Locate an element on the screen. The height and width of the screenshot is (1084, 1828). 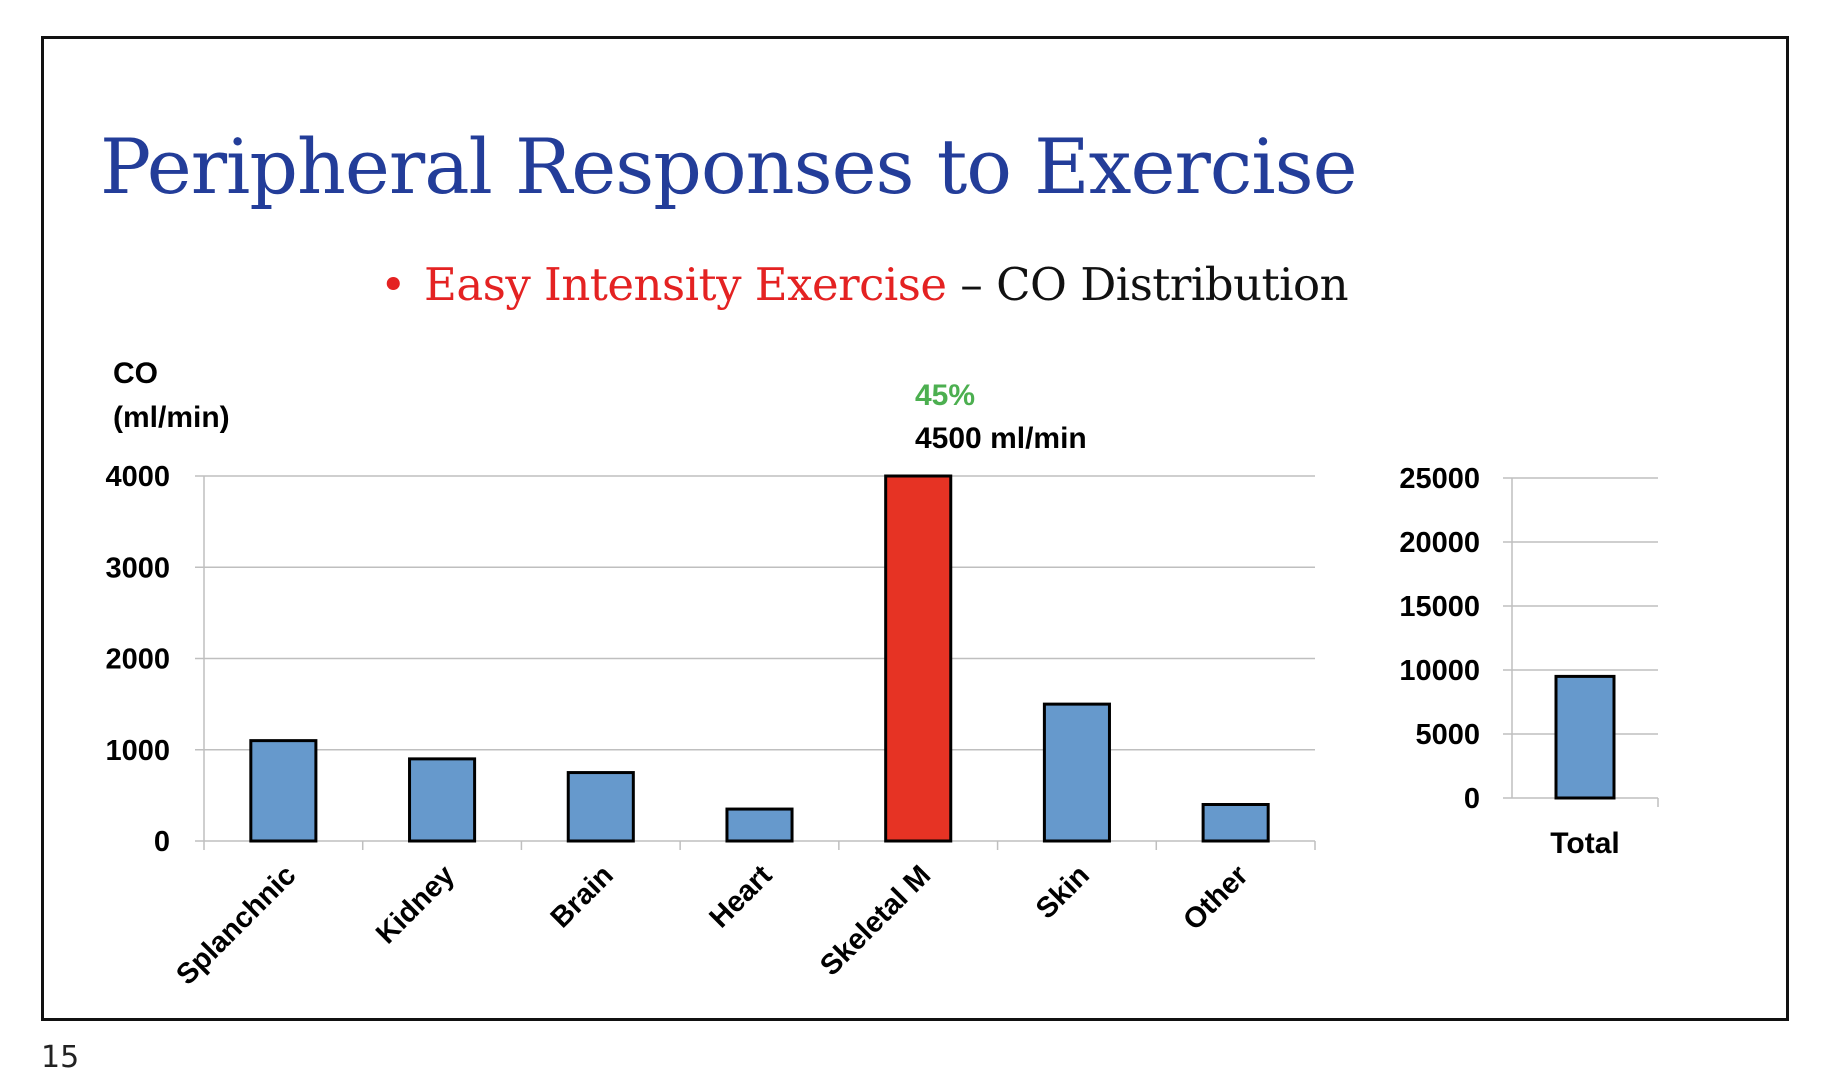
y-tick-label: 25000 is located at coordinates (1439, 479).